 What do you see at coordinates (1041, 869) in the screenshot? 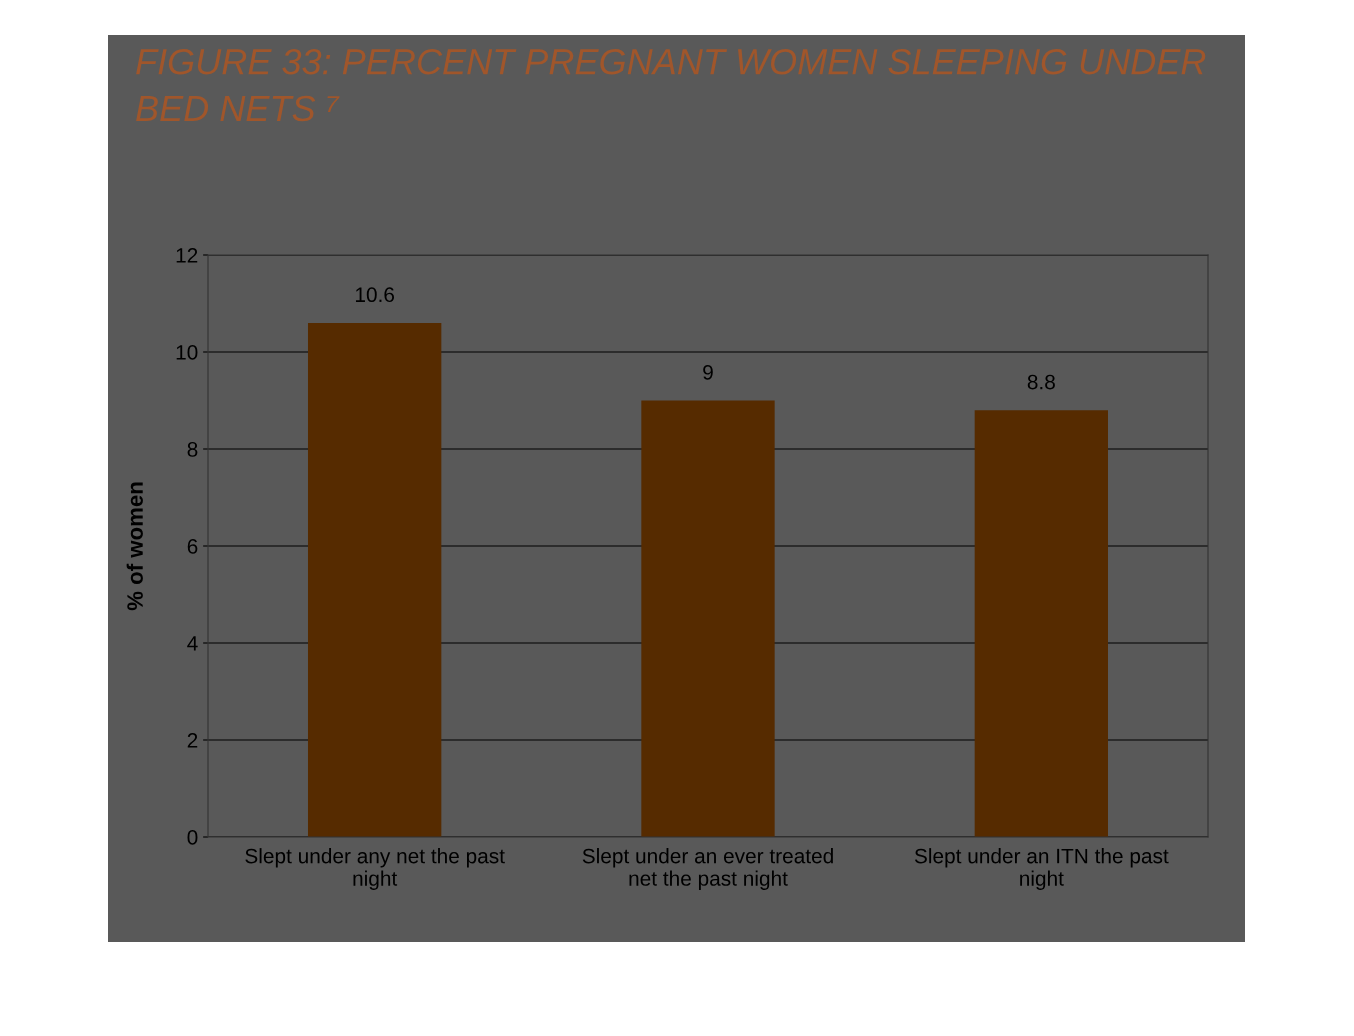
I see `x-tick-label: Slept under an ITN the past night` at bounding box center [1041, 869].